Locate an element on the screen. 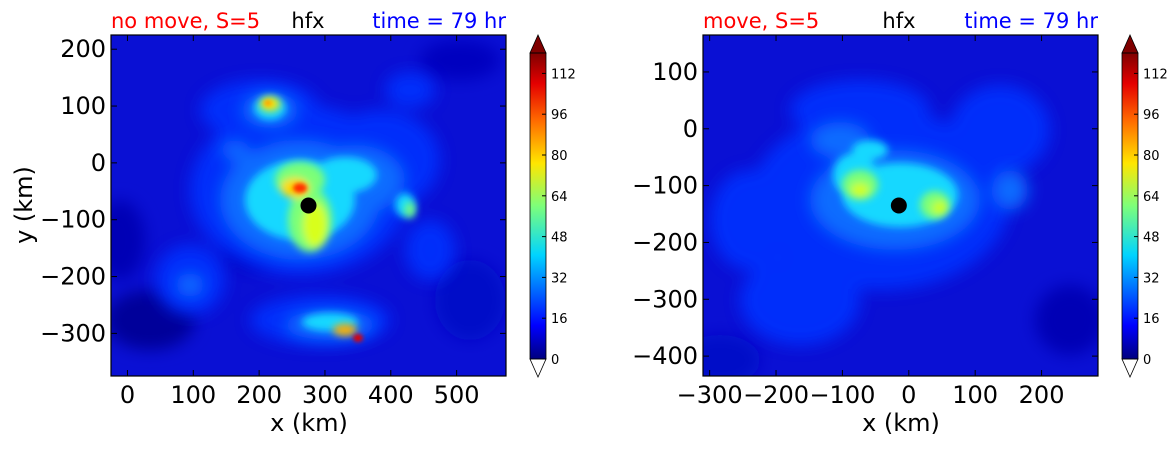  x-tick-label: −200 is located at coordinates (776, 395).